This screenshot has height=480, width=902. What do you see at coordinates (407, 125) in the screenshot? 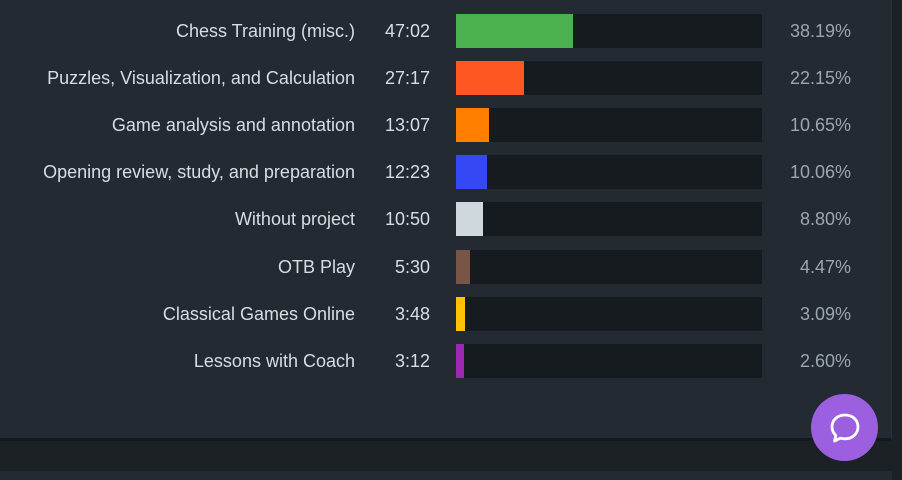
I see `project-time: 13:07` at bounding box center [407, 125].